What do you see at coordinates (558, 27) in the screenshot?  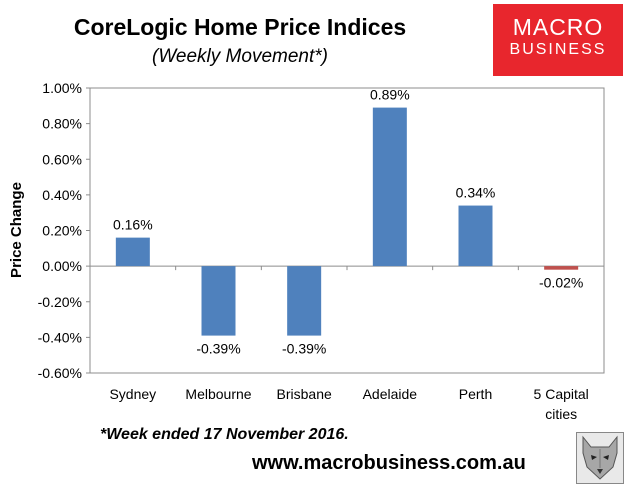 I see `logo-line-1: MACRO` at bounding box center [558, 27].